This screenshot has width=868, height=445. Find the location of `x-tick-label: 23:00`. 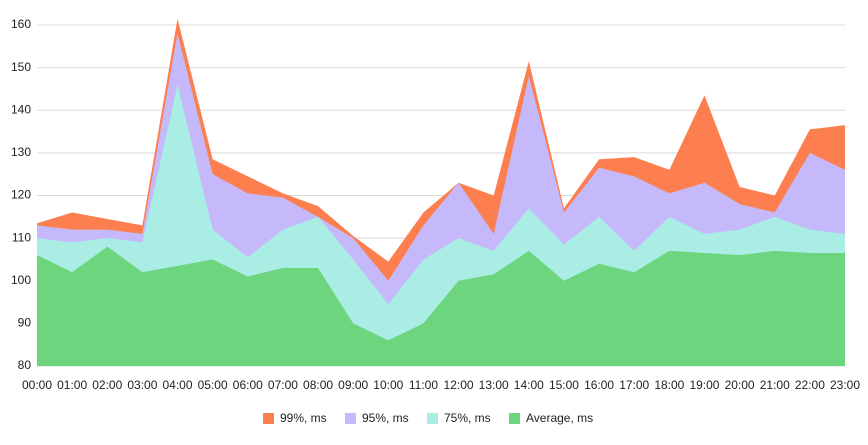

x-tick-label: 23:00 is located at coordinates (845, 385).